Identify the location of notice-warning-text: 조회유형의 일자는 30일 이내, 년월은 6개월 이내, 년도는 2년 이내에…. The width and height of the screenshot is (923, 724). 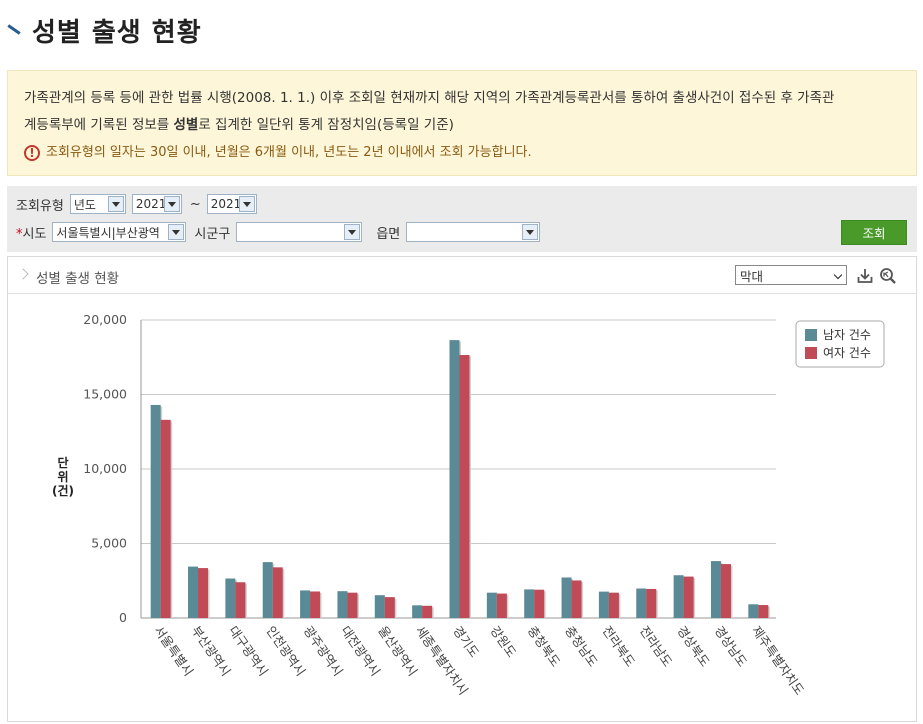
(289, 152).